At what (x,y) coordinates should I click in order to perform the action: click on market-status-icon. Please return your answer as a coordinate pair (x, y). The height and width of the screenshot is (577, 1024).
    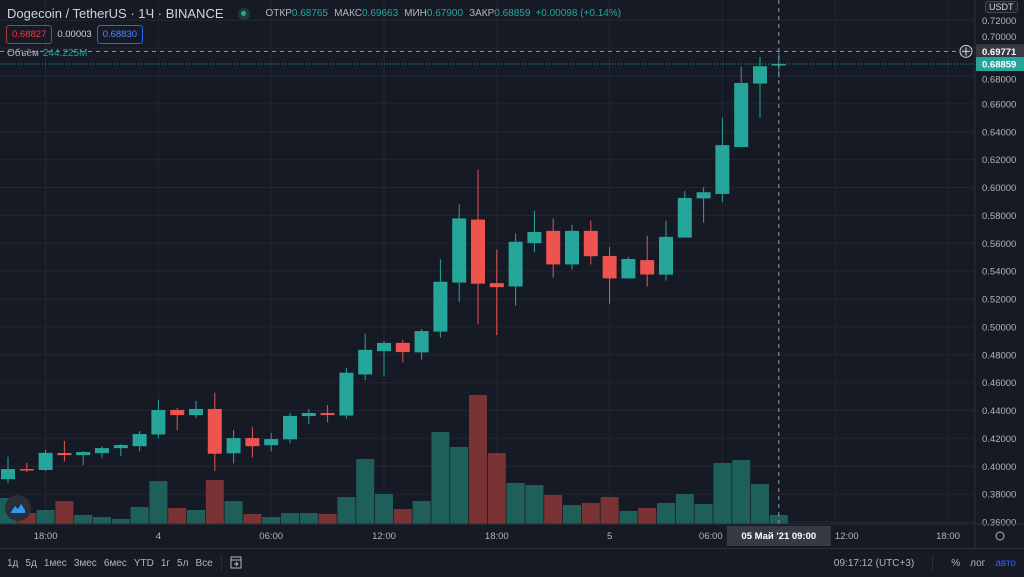
    Looking at the image, I should click on (243, 13).